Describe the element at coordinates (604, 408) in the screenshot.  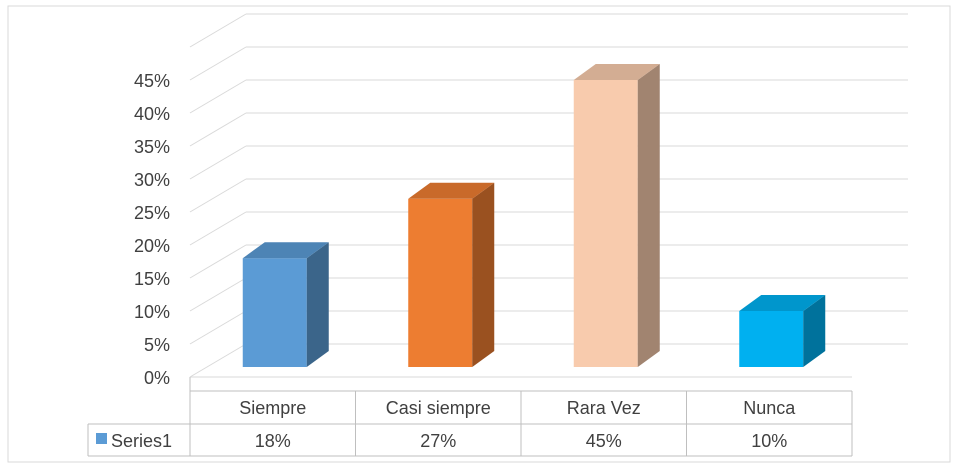
I see `category-label: Rara Vez` at that location.